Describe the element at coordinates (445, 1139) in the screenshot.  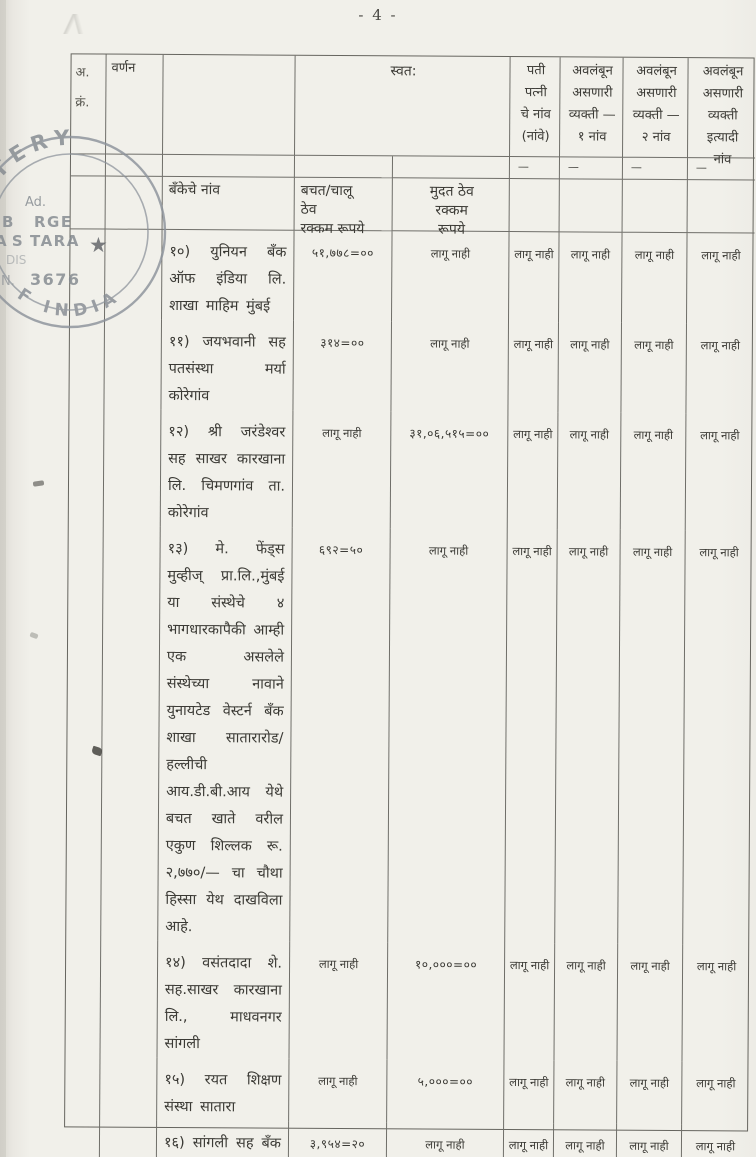
I see `entry-16-fixed-amount: लागू नाही` at that location.